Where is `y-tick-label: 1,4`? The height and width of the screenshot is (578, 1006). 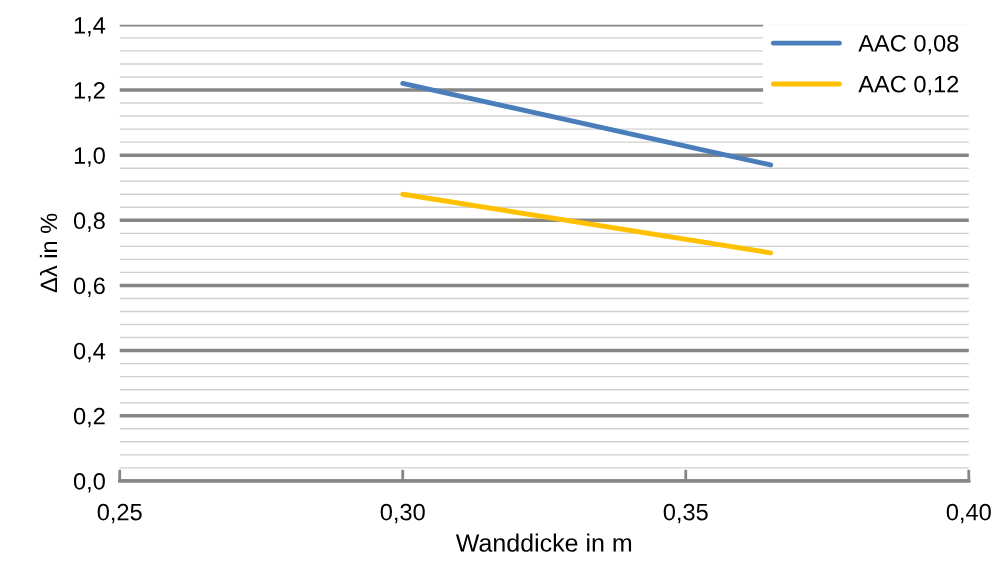
y-tick-label: 1,4 is located at coordinates (90, 27).